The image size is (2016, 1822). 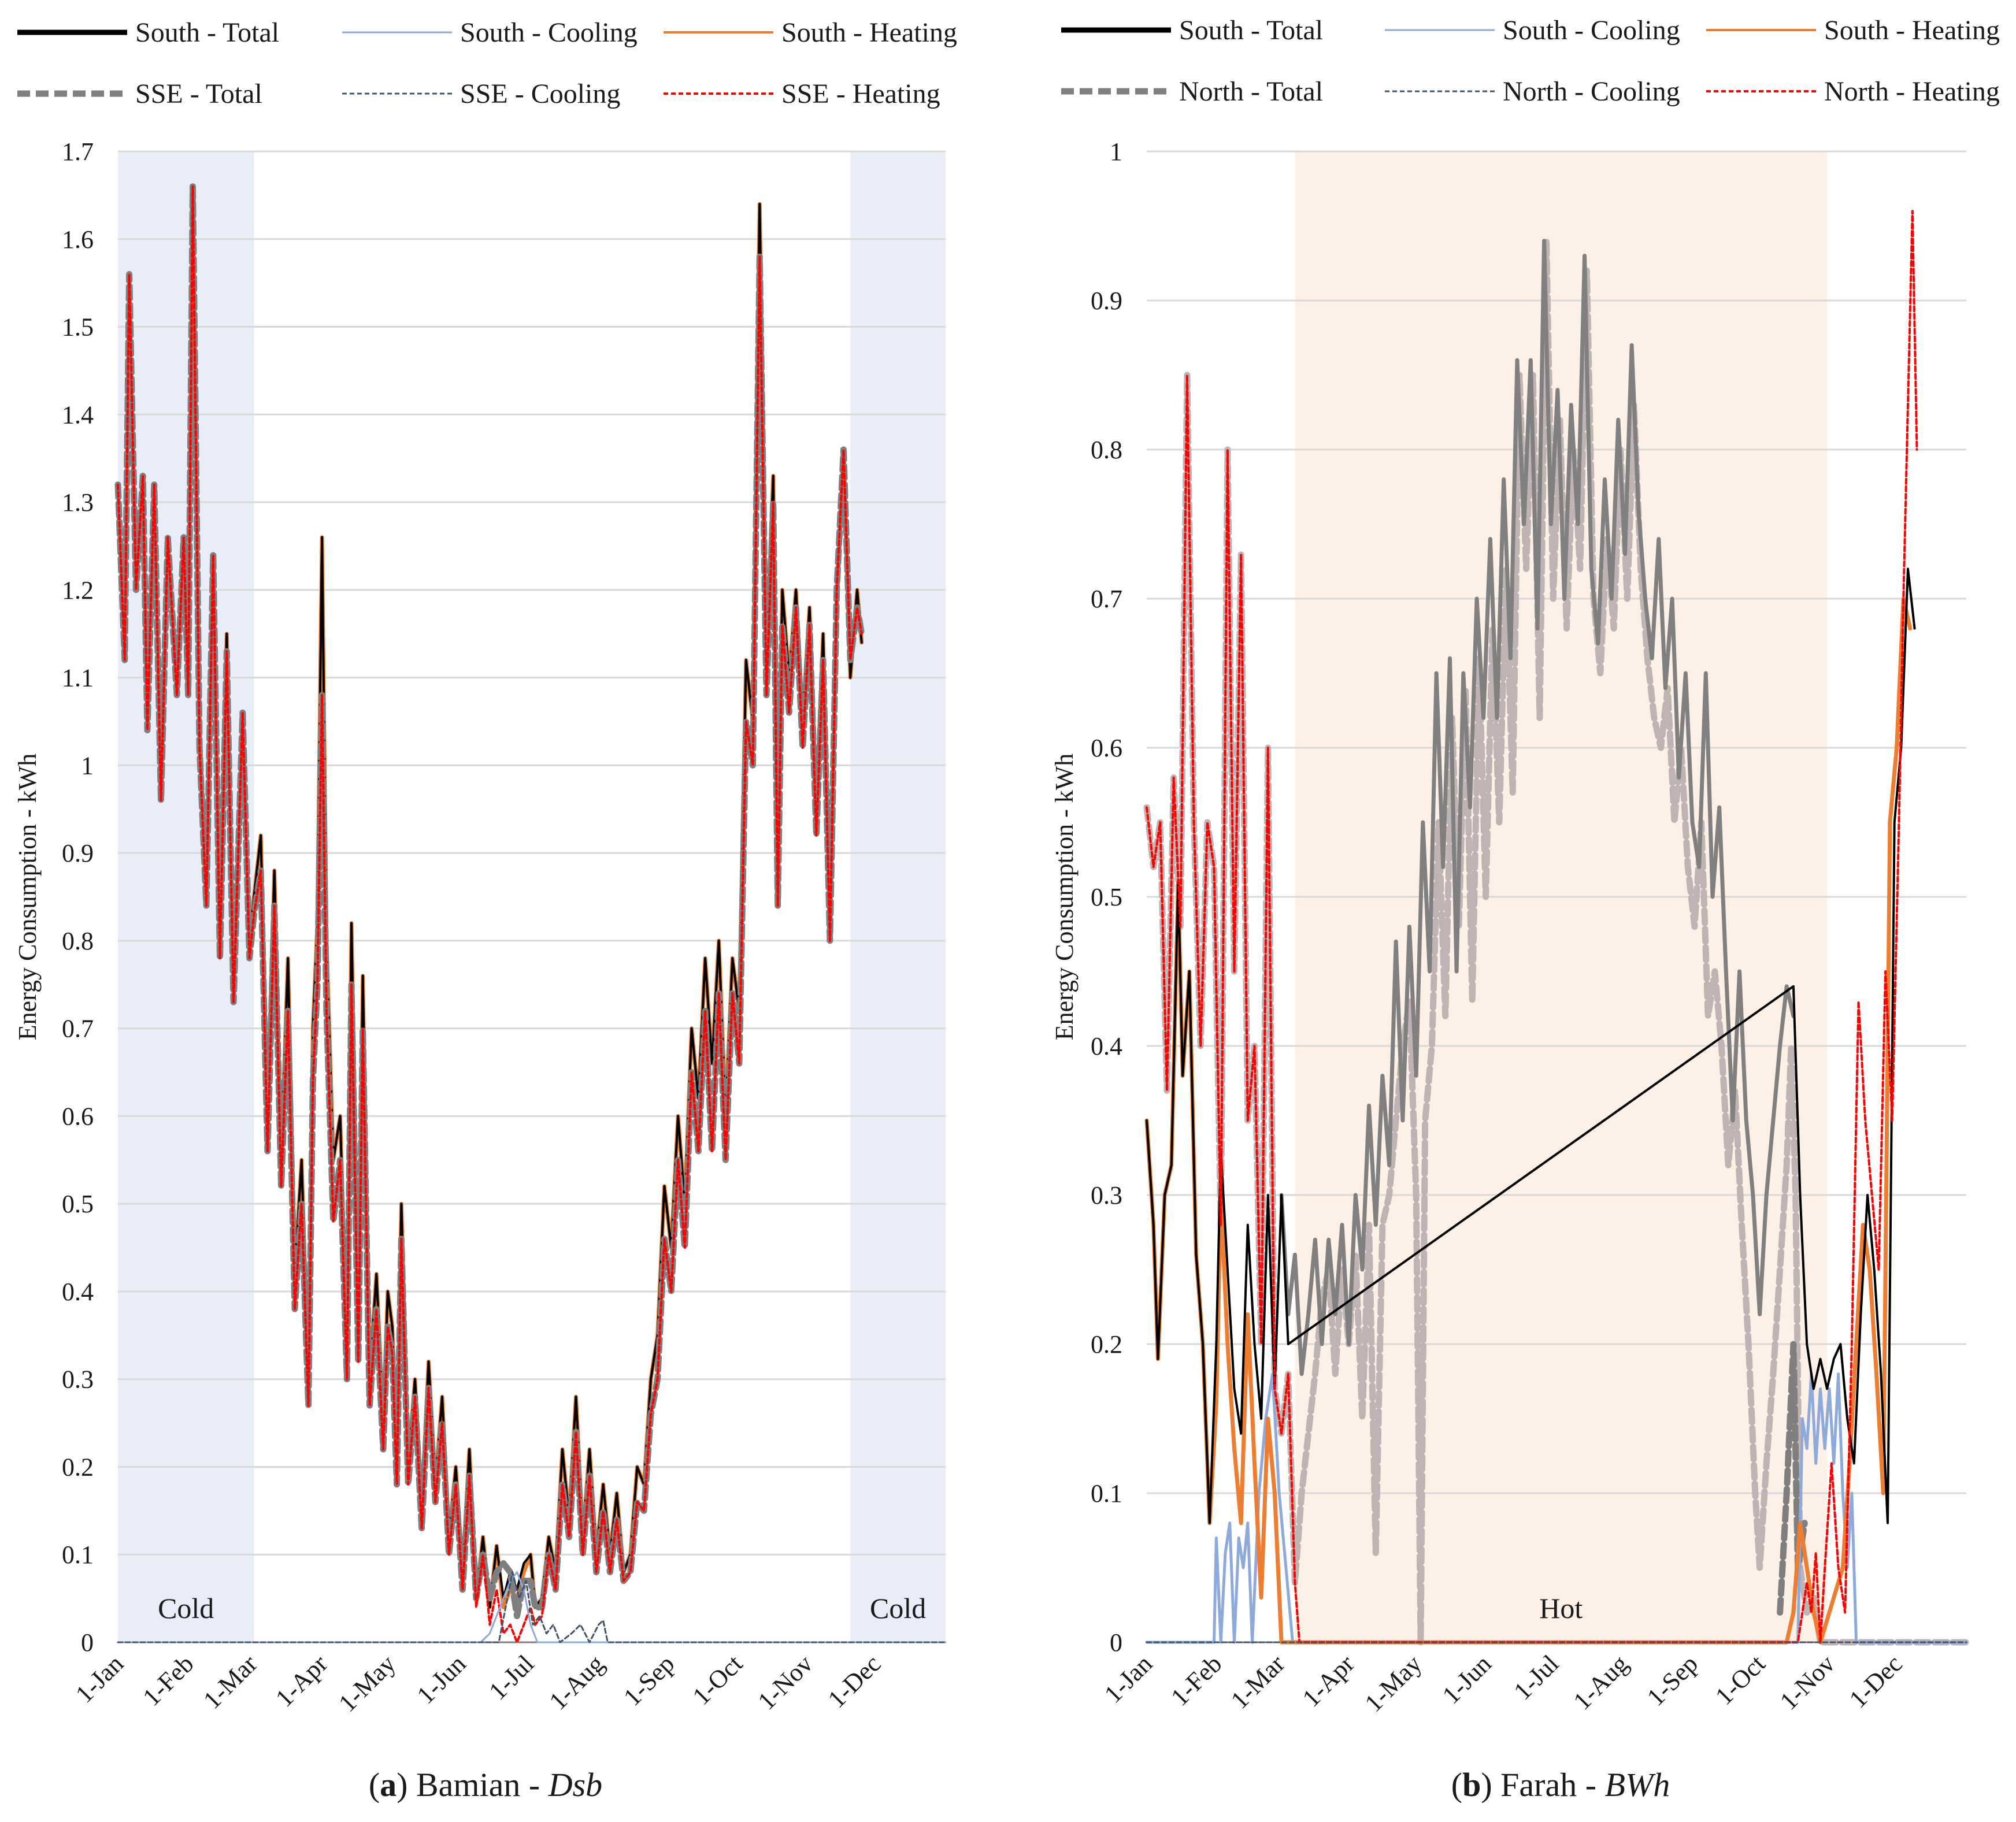 I want to click on legend-label: SSE - Total, so click(x=198, y=94).